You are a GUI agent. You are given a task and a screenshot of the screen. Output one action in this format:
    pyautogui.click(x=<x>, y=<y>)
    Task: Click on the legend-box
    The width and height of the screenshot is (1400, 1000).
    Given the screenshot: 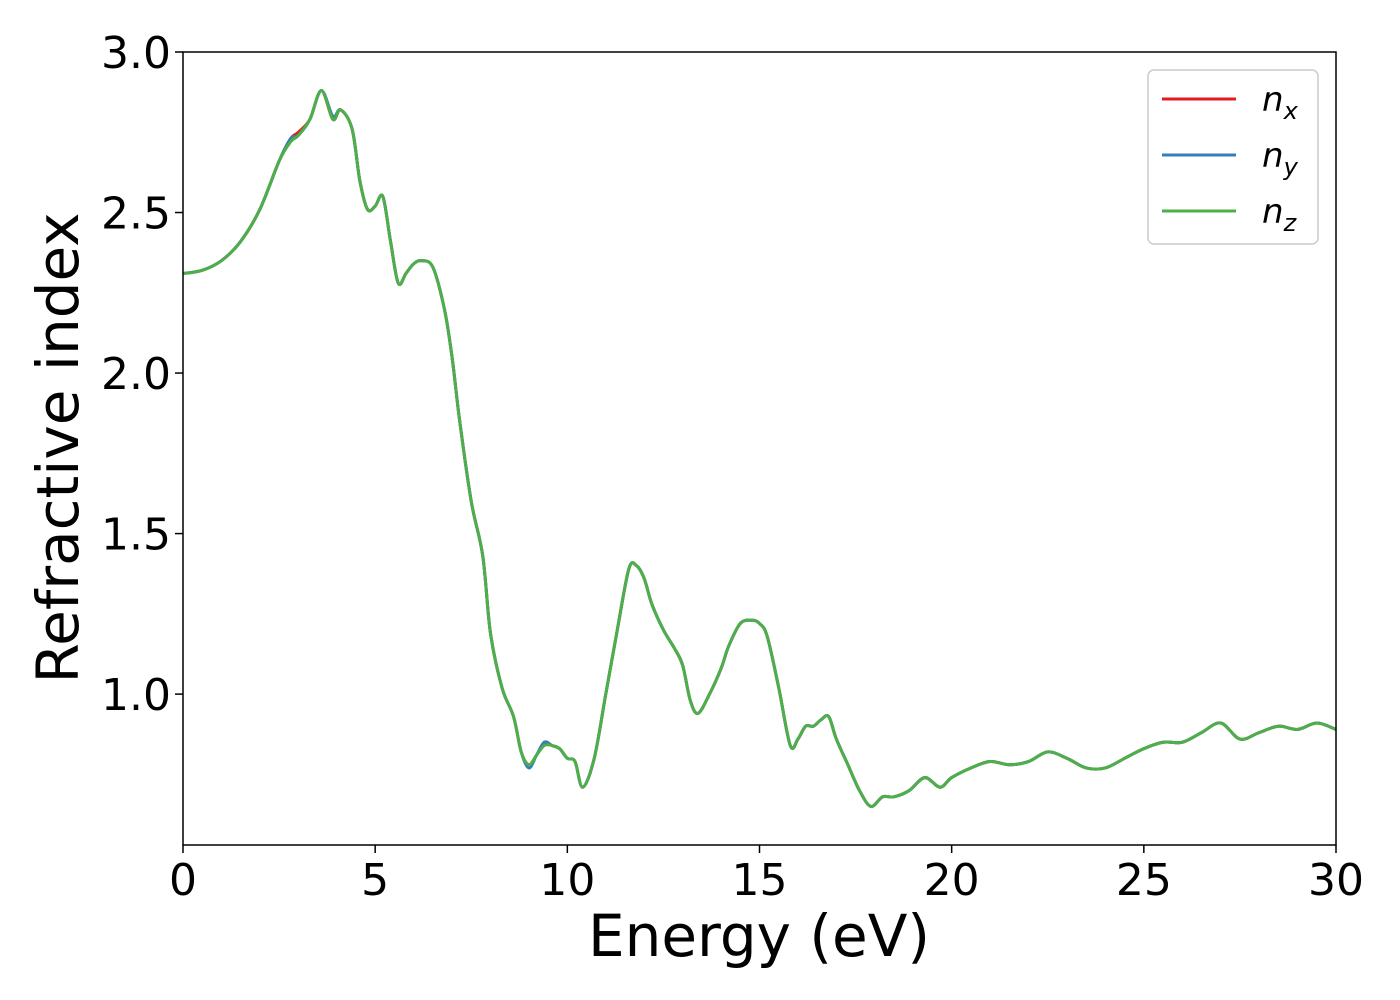 What is the action you would take?
    pyautogui.click(x=1233, y=157)
    